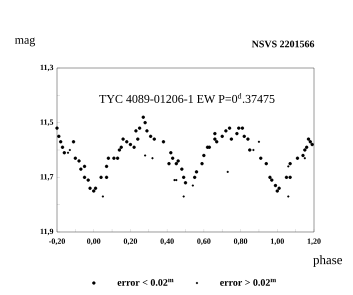 This screenshot has height=295, width=353. Describe the element at coordinates (146, 282) in the screenshot. I see `legend-label: error < 0.02$^{m}$` at that location.